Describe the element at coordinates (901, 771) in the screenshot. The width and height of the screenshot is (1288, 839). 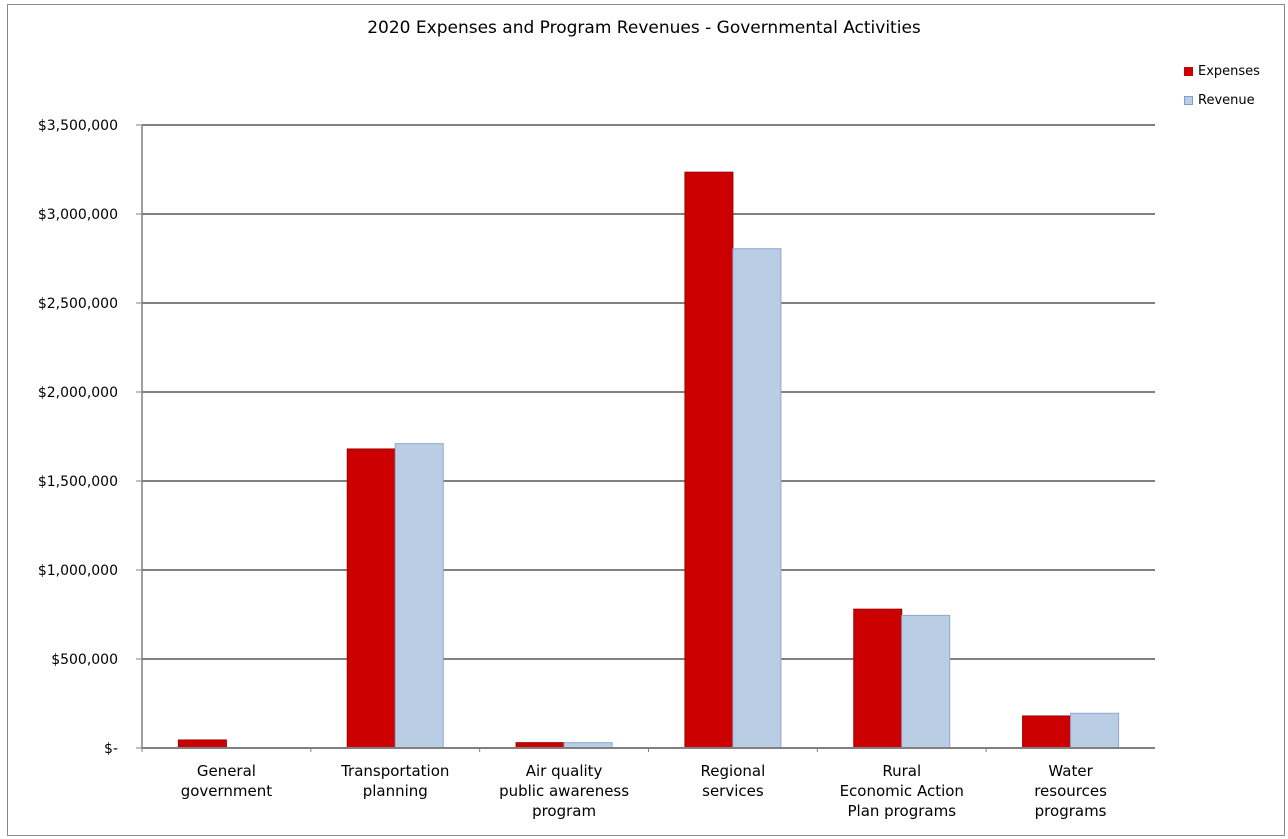
I see `x-category-label-line: Rural` at that location.